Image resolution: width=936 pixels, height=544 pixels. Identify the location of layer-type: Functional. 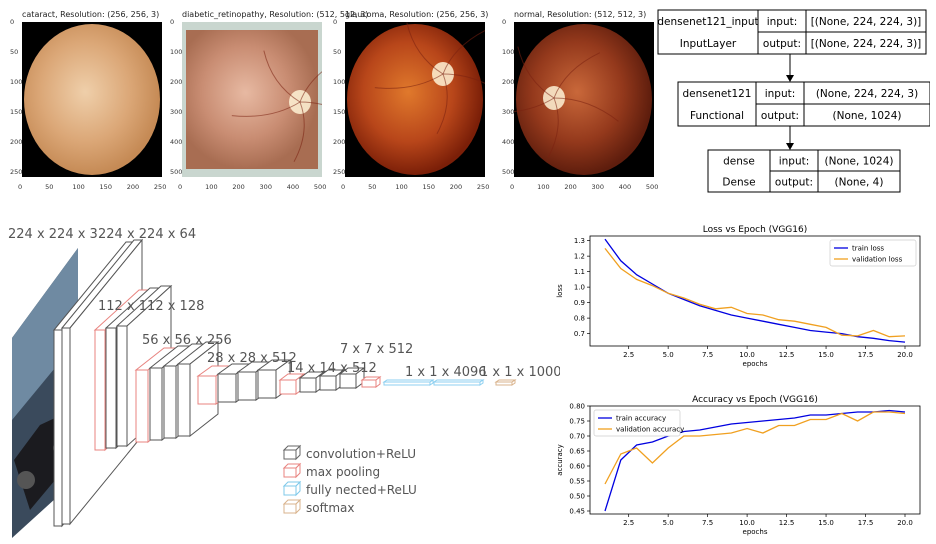
(717, 116).